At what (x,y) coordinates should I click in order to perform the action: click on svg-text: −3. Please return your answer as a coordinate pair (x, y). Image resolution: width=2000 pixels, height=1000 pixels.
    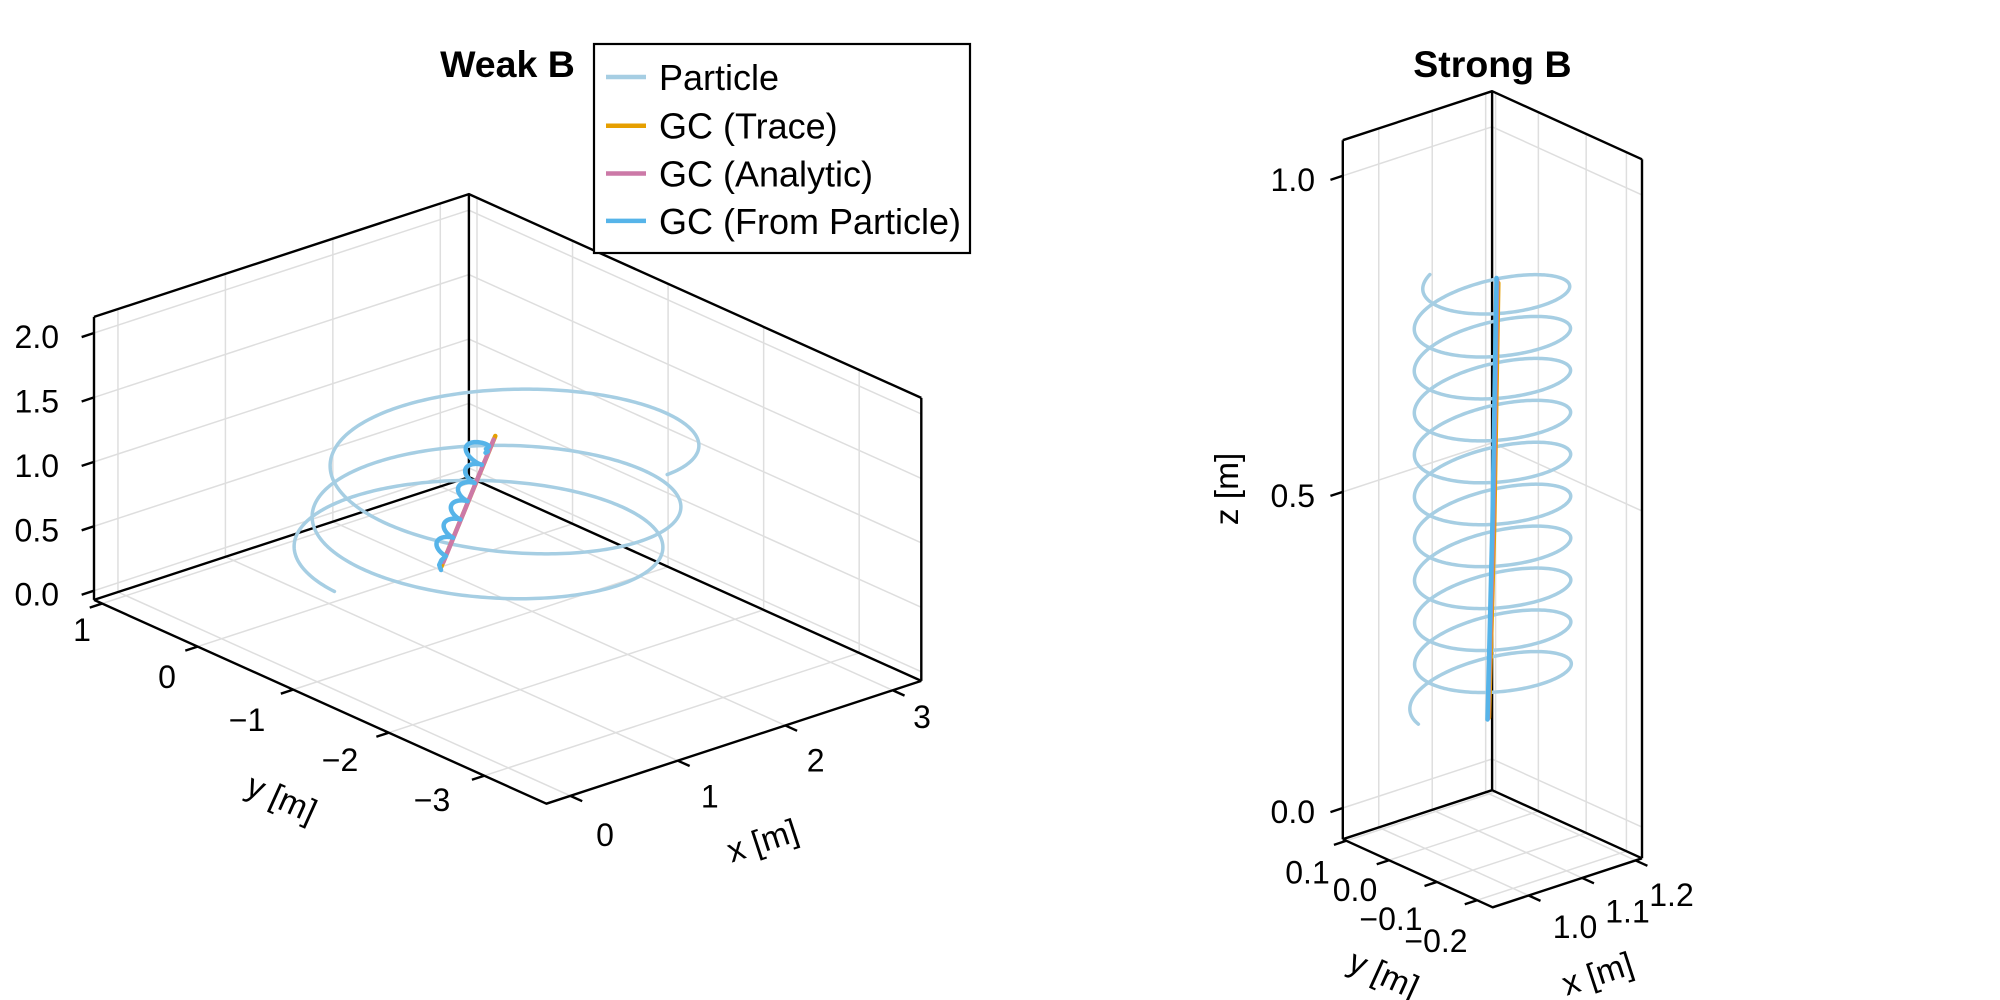
    Looking at the image, I should click on (432, 800).